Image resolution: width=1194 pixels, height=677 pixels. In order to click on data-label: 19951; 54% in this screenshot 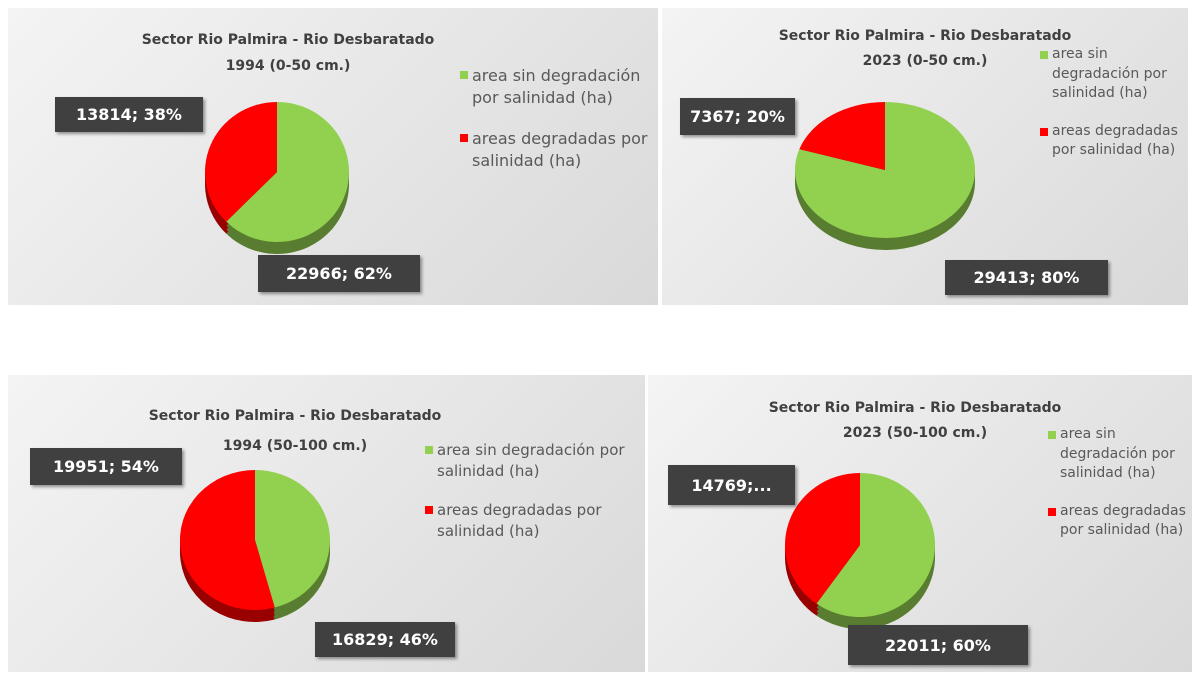, I will do `click(106, 466)`.